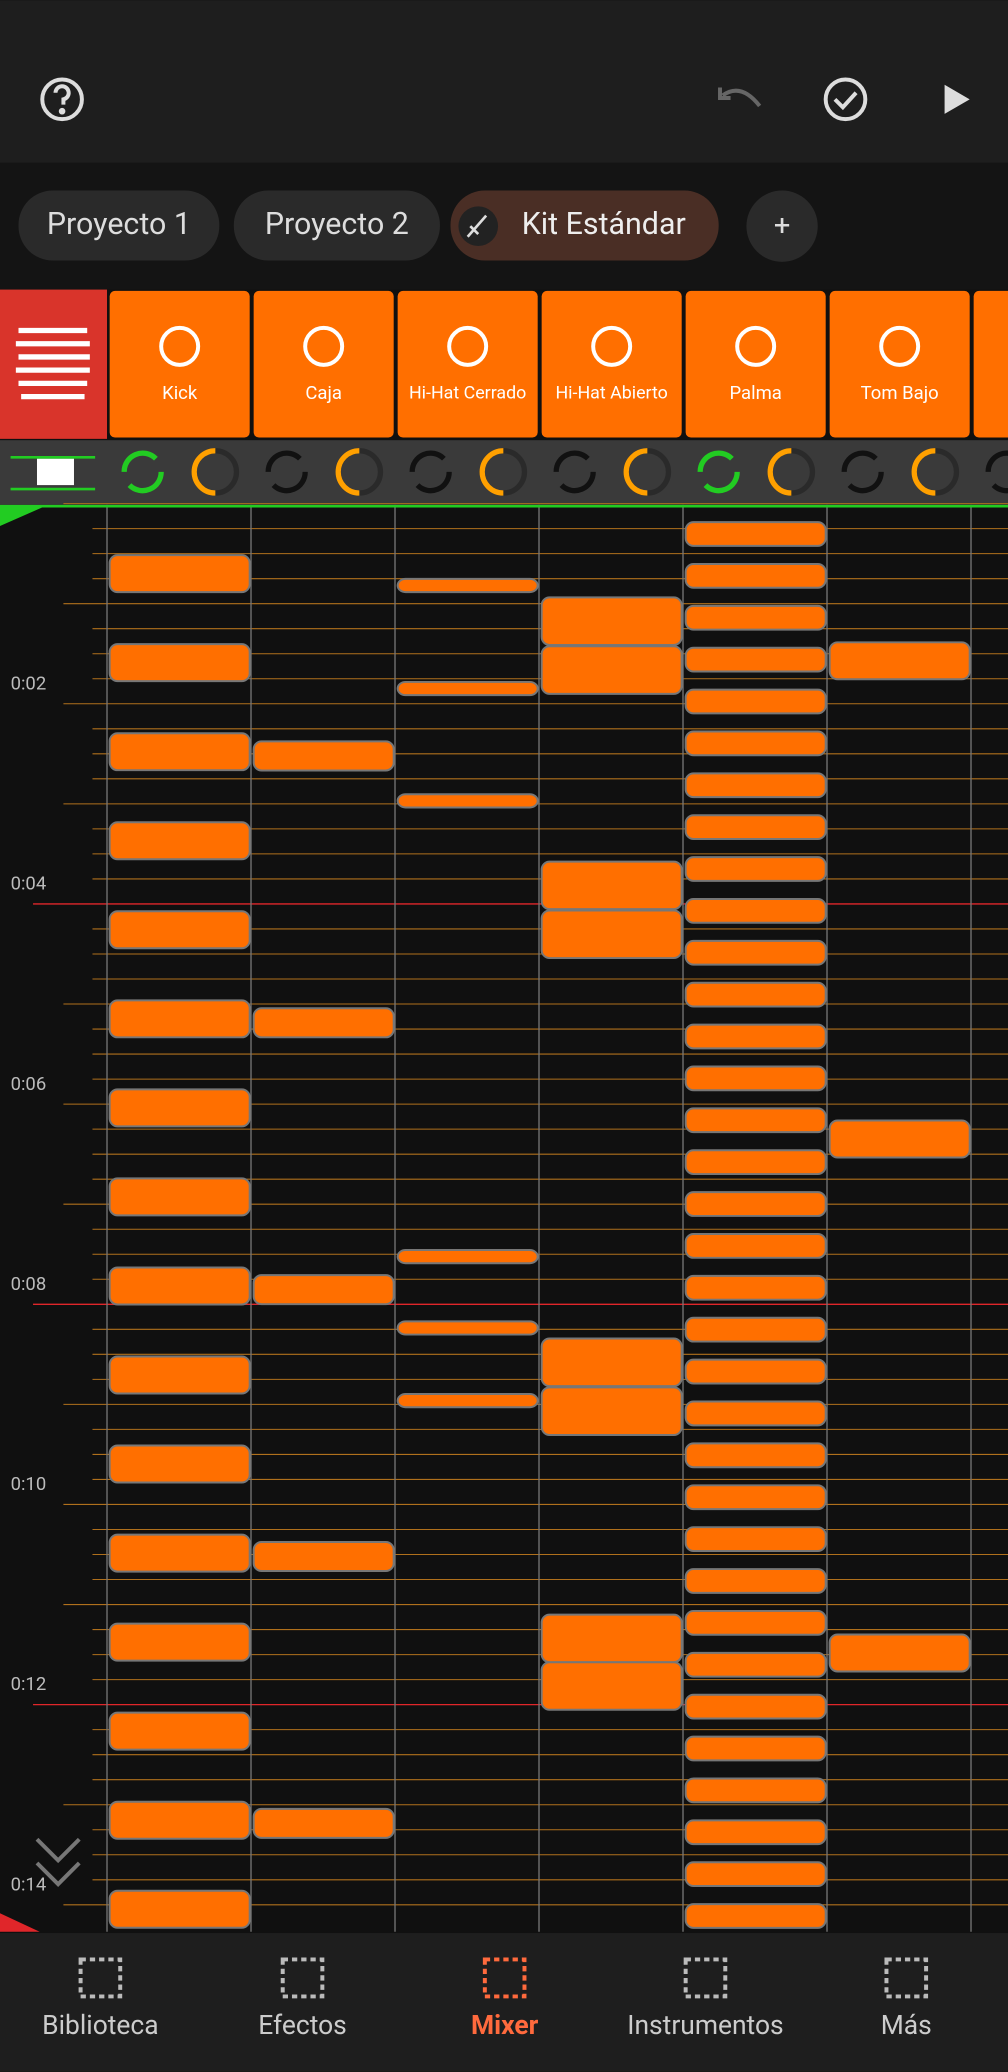 The height and width of the screenshot is (2072, 1008). What do you see at coordinates (54, 364) in the screenshot?
I see `kit-thumb` at bounding box center [54, 364].